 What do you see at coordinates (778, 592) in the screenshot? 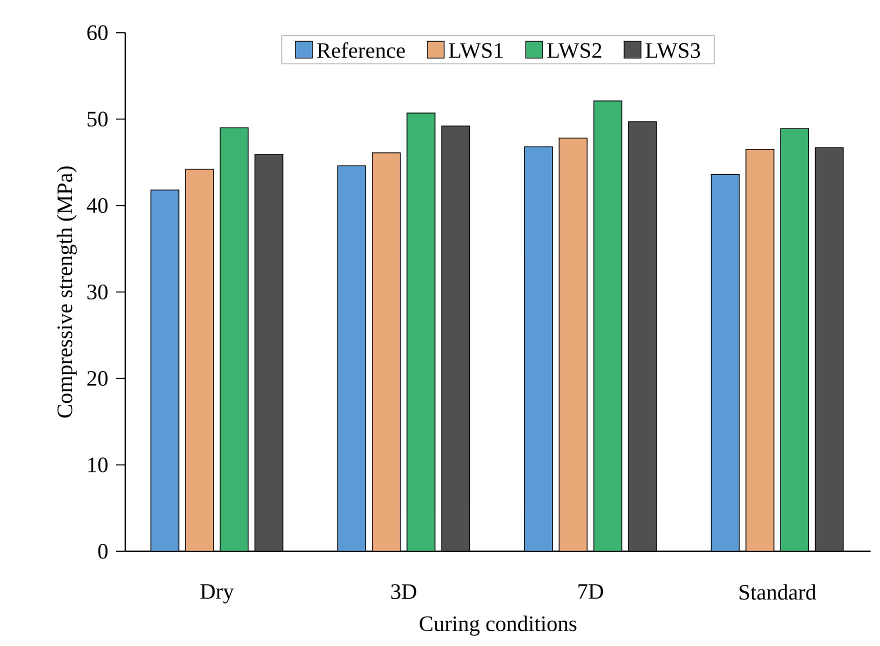
I see `x-tick-label: Standard` at bounding box center [778, 592].